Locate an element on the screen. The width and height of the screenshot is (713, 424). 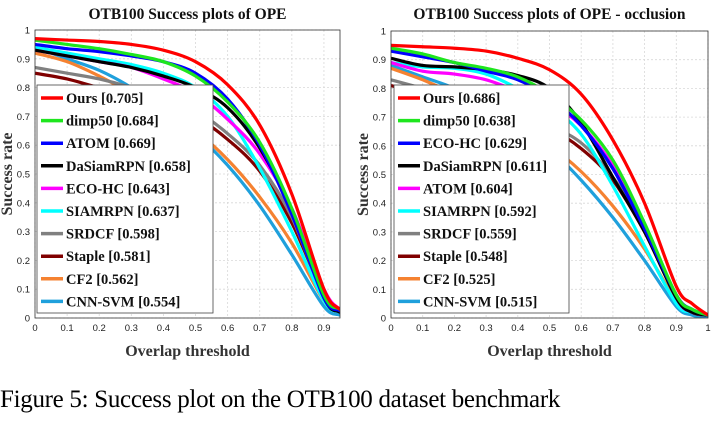
legend-label: CF2 [0.562] is located at coordinates (102, 280).